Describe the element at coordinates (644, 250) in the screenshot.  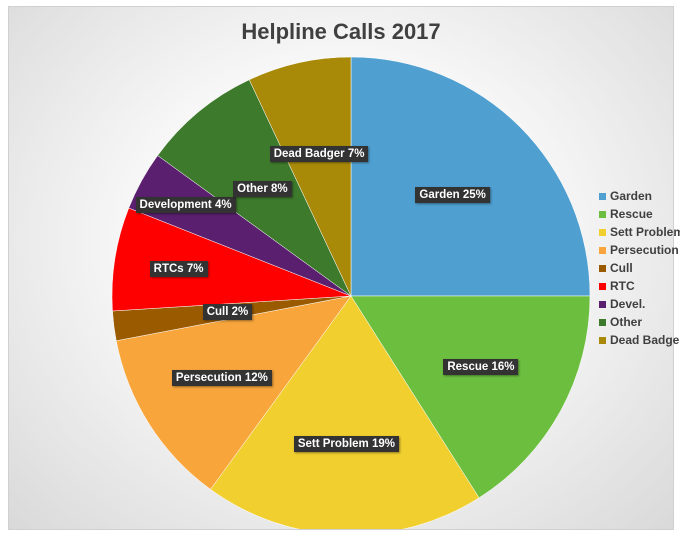
I see `legend-label: Persecution` at that location.